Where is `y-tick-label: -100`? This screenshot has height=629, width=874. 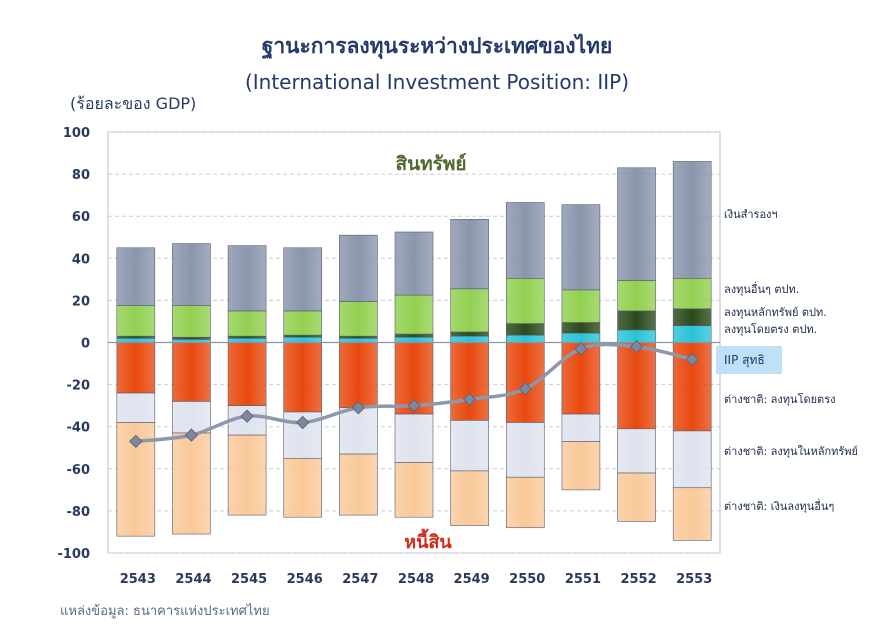
y-tick-label: -100 is located at coordinates (73, 554).